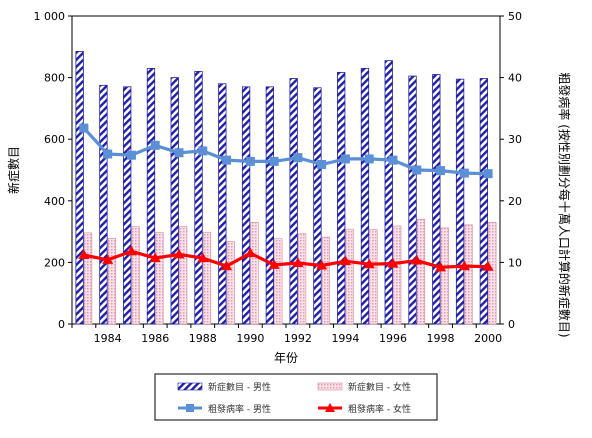 Image resolution: width=592 pixels, height=438 pixels. What do you see at coordinates (203, 338) in the screenshot?
I see `x-tick-label: 1988` at bounding box center [203, 338].